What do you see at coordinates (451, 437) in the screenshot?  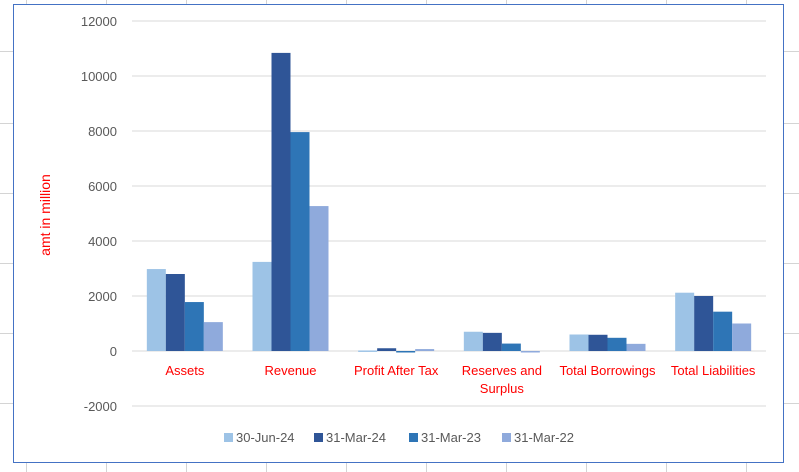 I see `legend-label: 31-Mar-23` at bounding box center [451, 437].